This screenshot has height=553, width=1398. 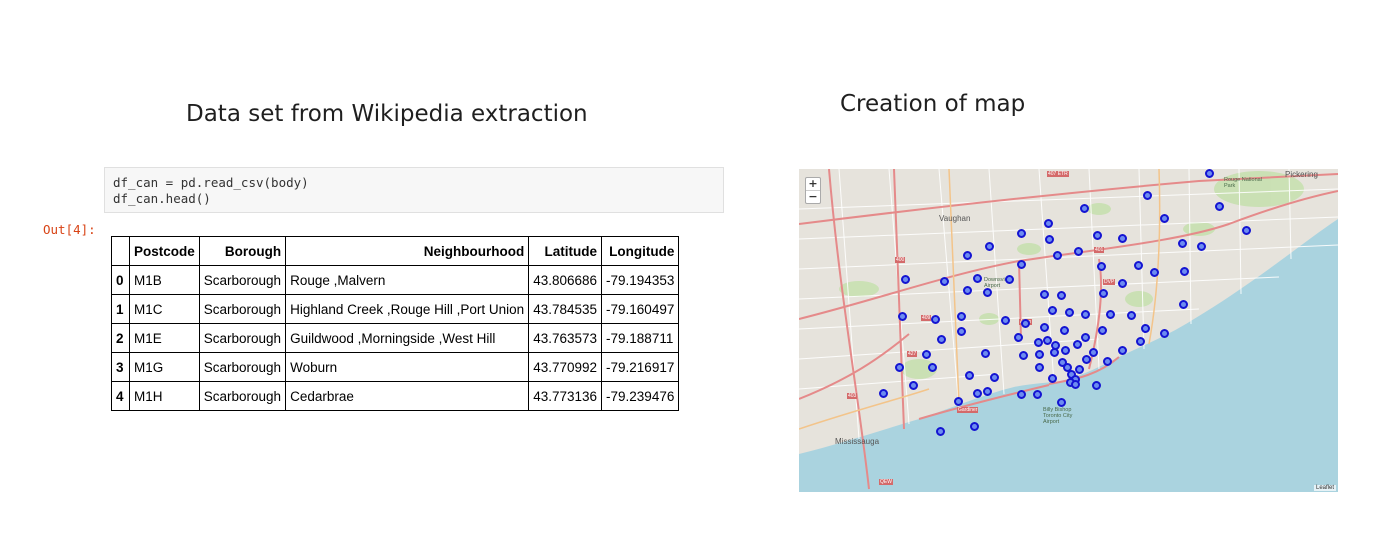 What do you see at coordinates (407, 309) in the screenshot?
I see `cell-neighbourhood: Highland Creek ,Rouge Hill ,Port Union` at bounding box center [407, 309].